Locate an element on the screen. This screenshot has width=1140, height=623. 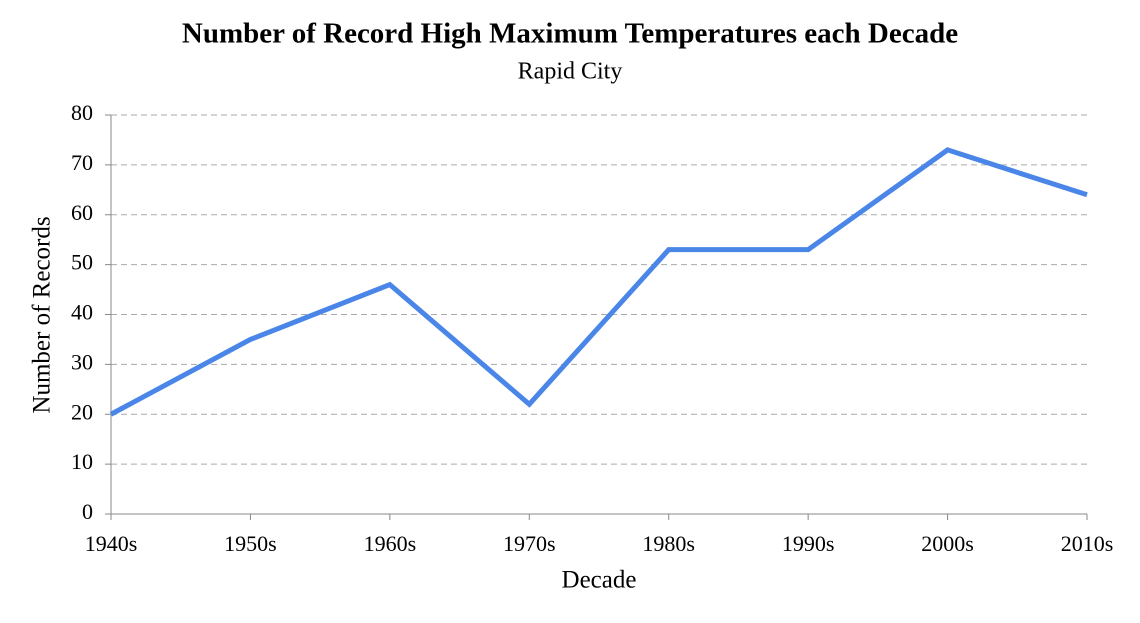
y-tick-label: 20 is located at coordinates (82, 411).